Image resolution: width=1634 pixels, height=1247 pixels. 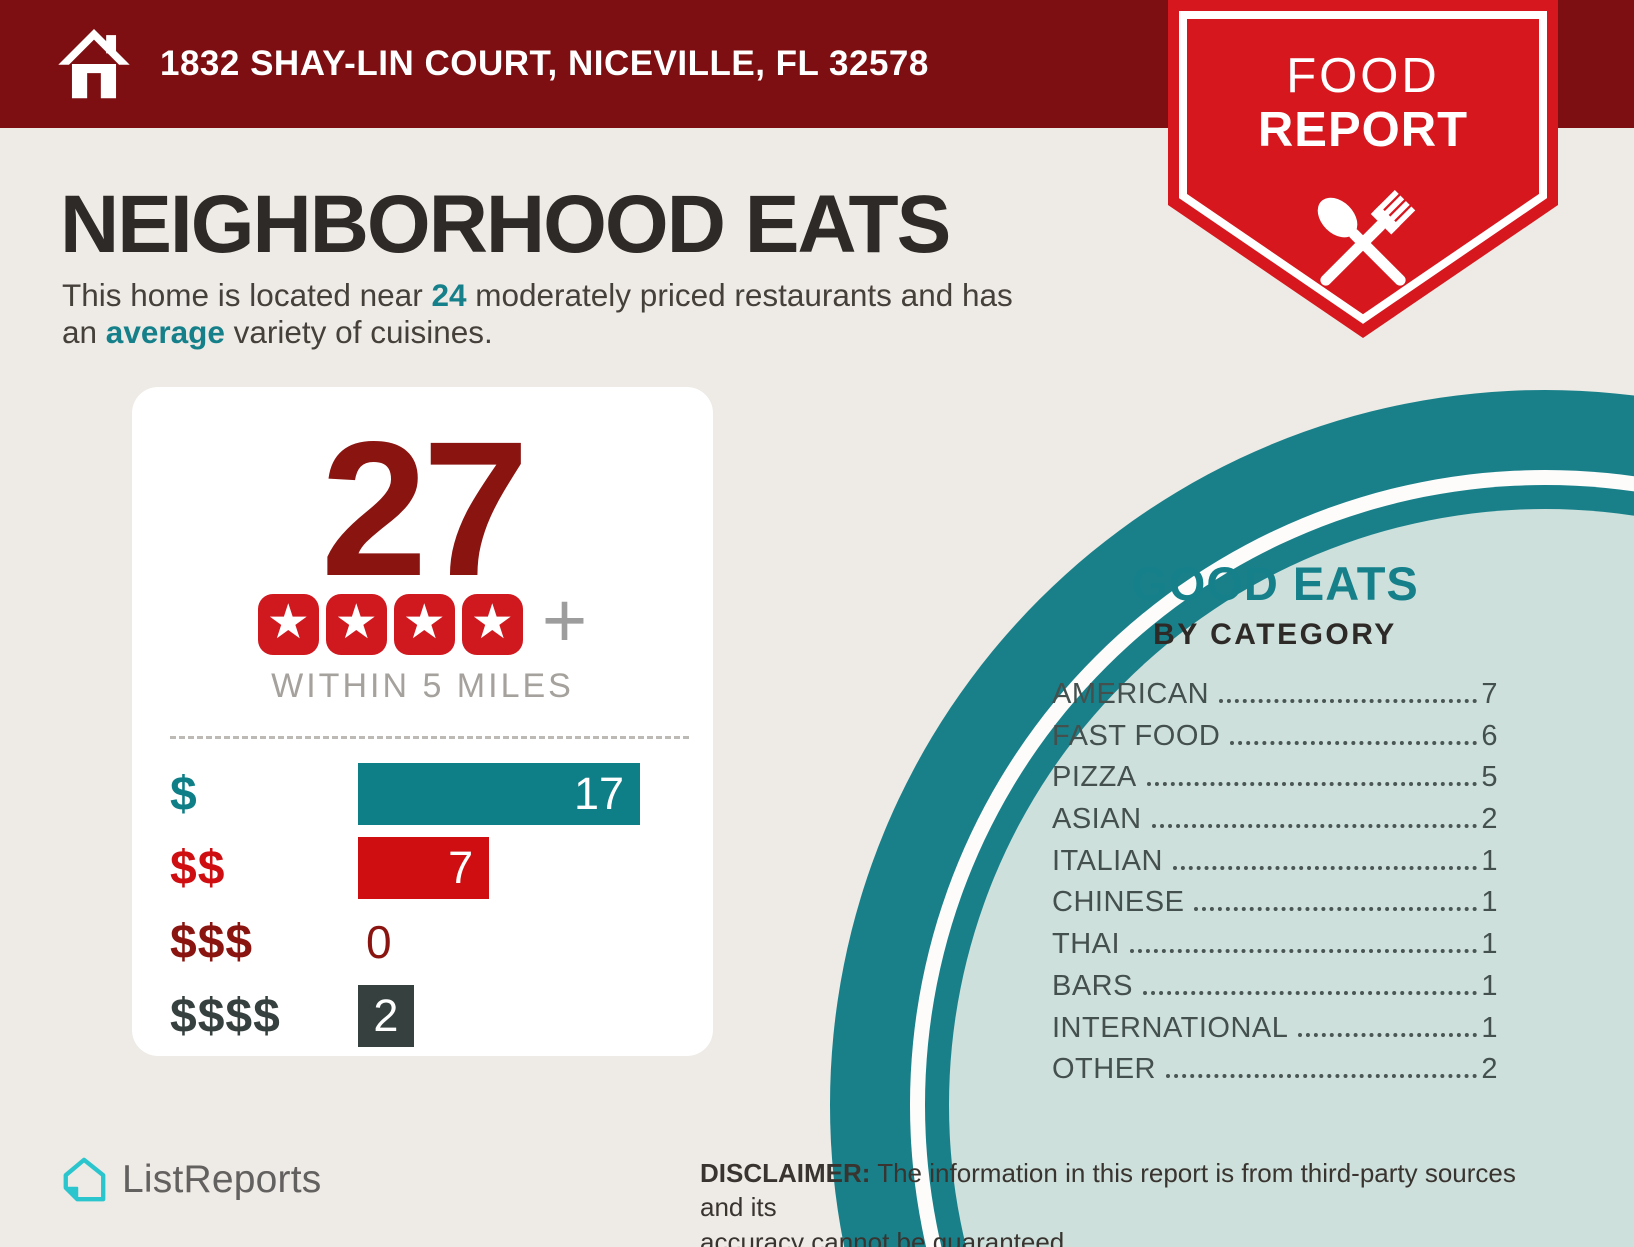 What do you see at coordinates (198, 868) in the screenshot?
I see `price-label: $$` at bounding box center [198, 868].